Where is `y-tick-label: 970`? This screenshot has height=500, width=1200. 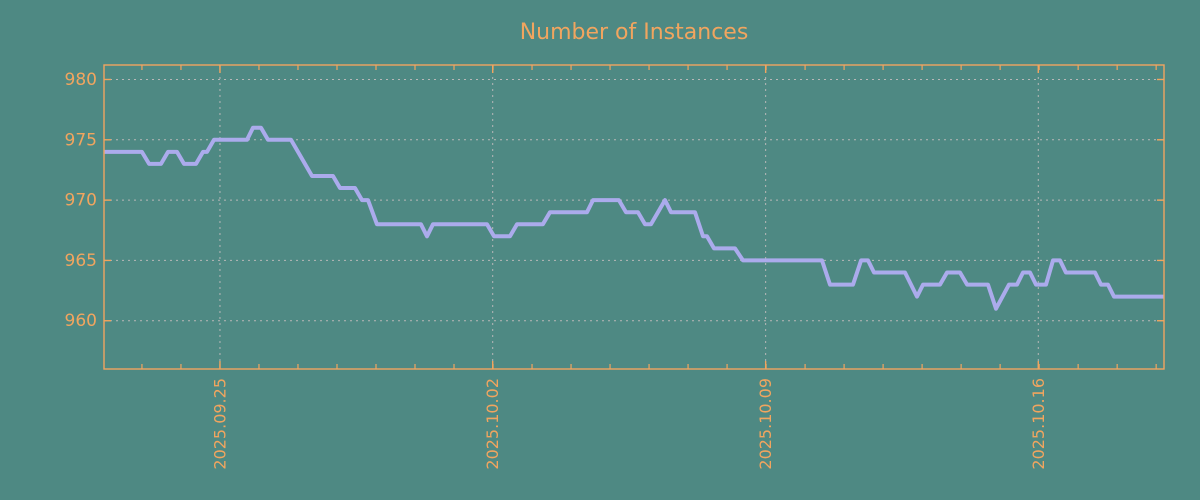
y-tick-label: 970 is located at coordinates (81, 201).